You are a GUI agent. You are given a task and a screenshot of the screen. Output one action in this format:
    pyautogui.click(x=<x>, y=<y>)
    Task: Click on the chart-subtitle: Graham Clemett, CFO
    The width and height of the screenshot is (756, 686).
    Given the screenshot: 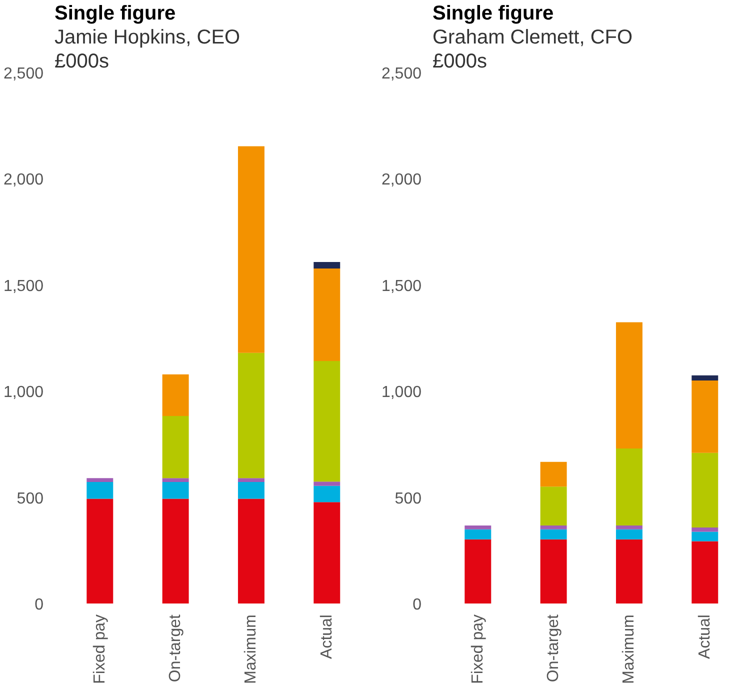 What is the action you would take?
    pyautogui.click(x=532, y=37)
    